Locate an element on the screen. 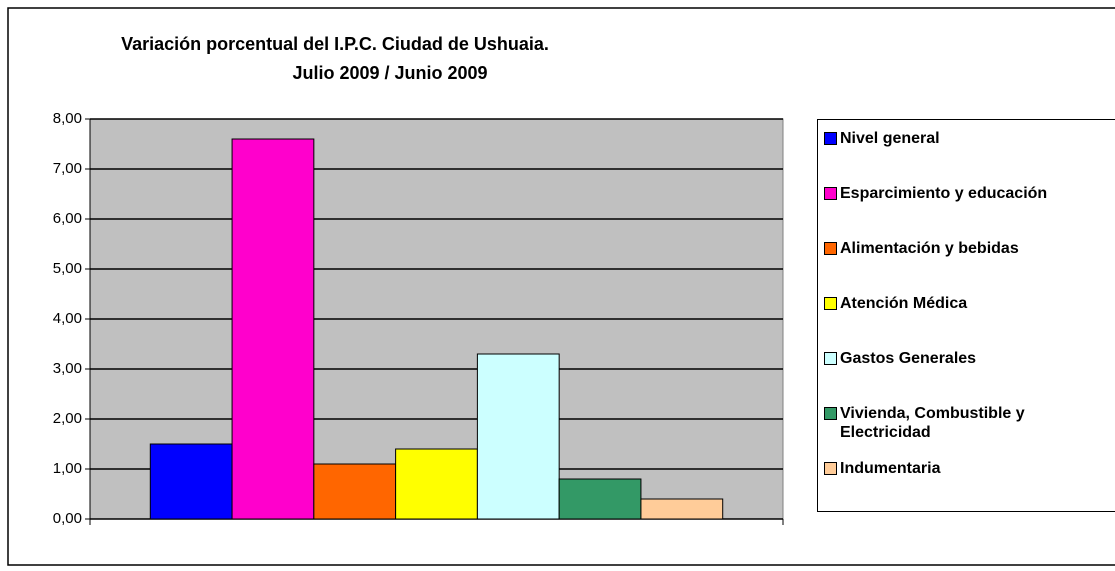  y-tick-label: 4,00 is located at coordinates (67, 318).